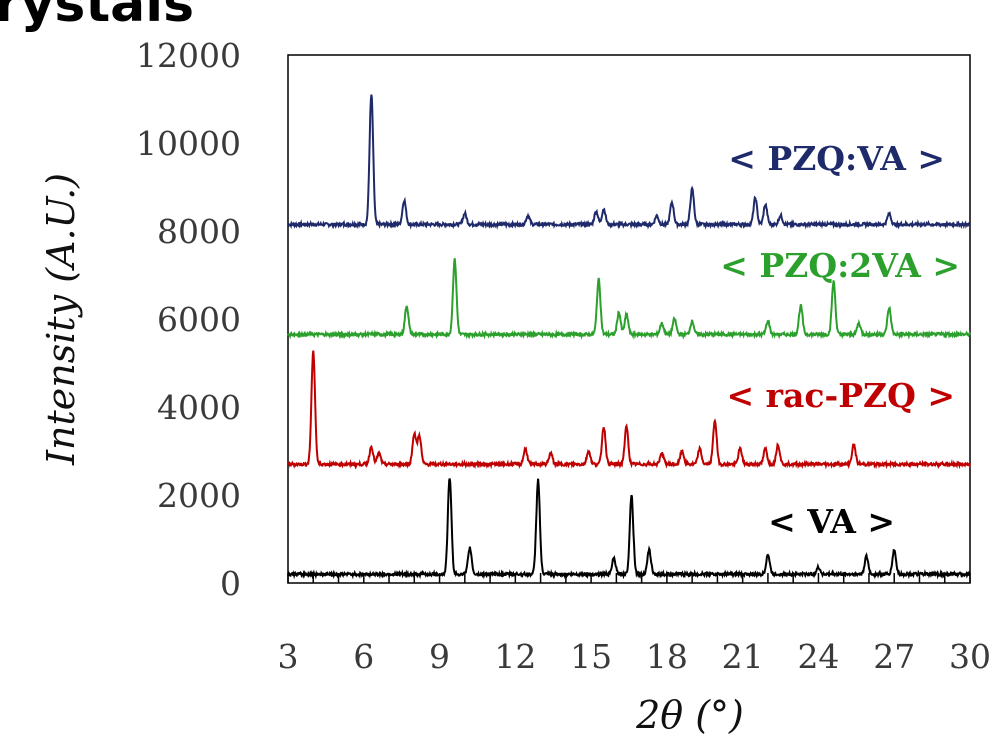  I want to click on x-tick-label: 12, so click(515, 656).